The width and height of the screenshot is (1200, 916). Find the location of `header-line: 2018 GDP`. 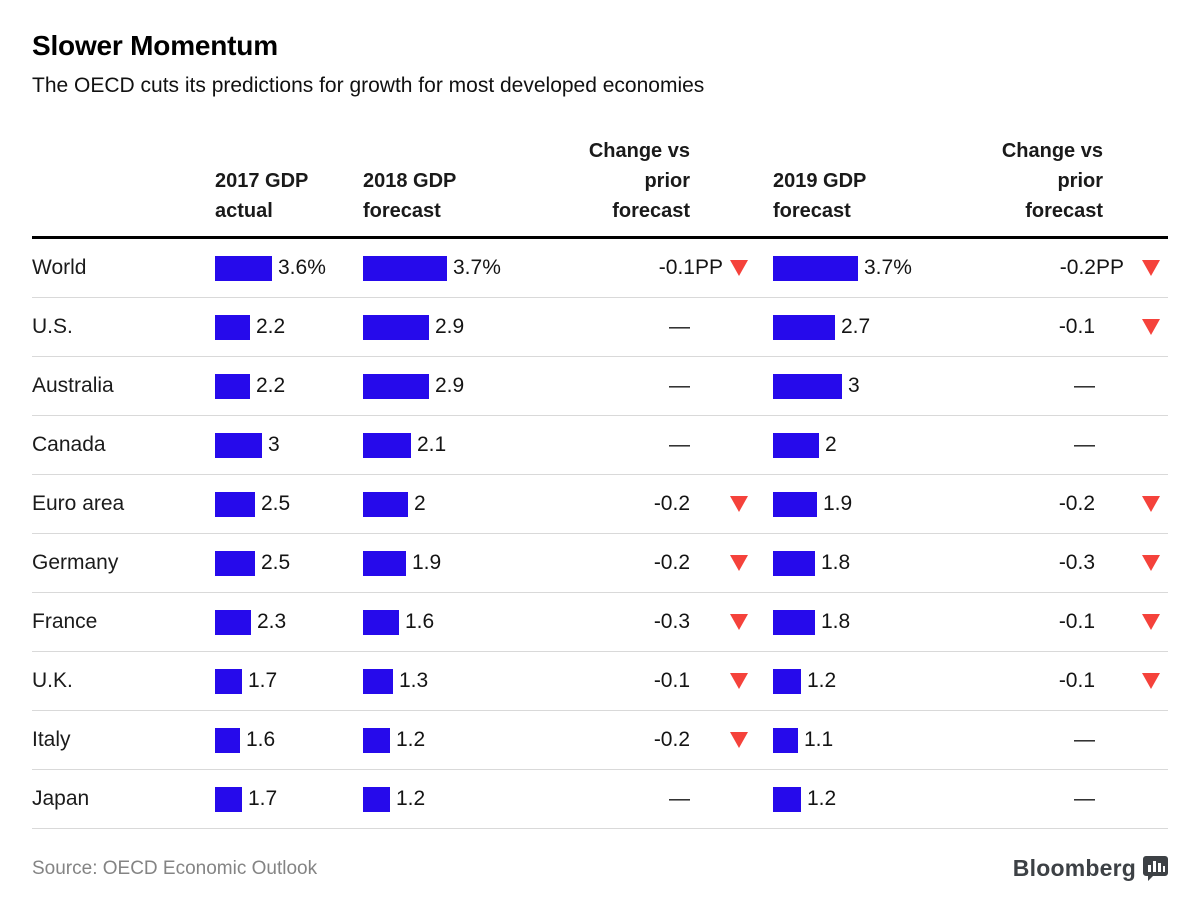

header-line: 2018 GDP is located at coordinates (410, 181).